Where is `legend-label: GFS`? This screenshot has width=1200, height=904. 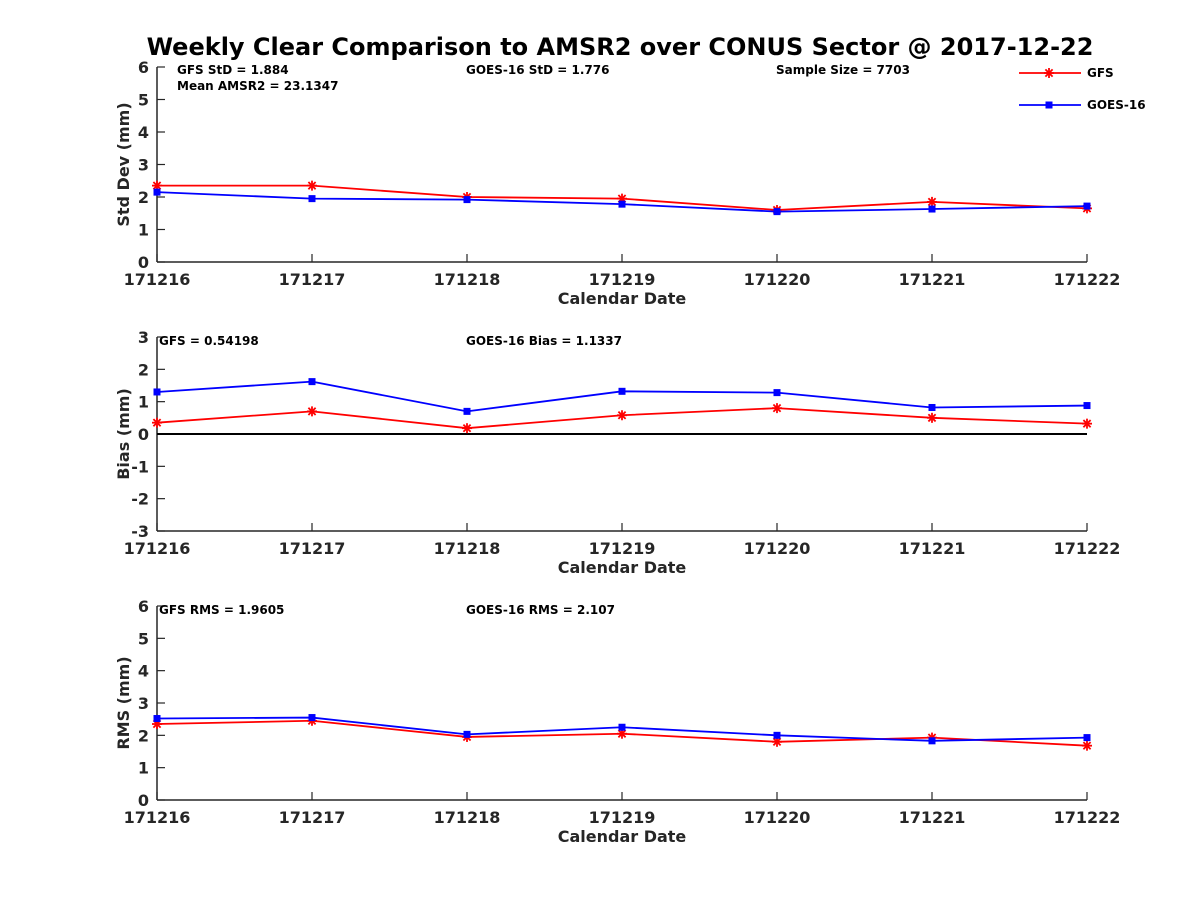 legend-label: GFS is located at coordinates (1100, 73).